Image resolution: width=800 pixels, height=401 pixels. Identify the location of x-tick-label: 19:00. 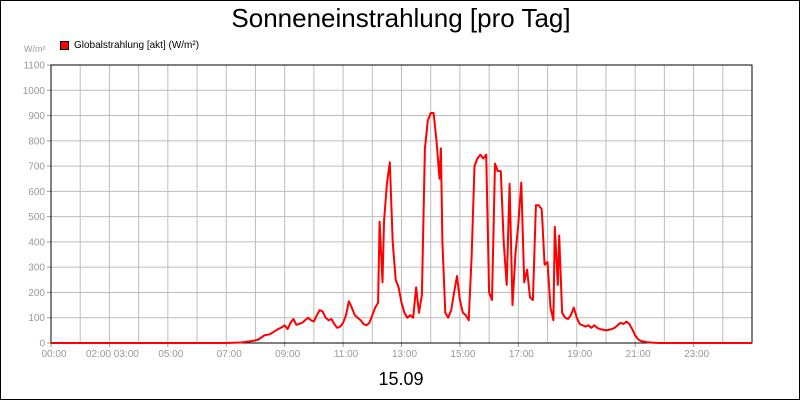
(579, 354).